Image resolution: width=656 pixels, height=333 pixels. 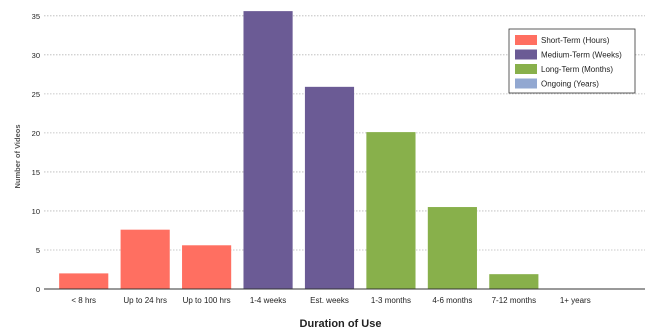 I want to click on x-tick-label: 1-4 weeks, so click(x=268, y=300).